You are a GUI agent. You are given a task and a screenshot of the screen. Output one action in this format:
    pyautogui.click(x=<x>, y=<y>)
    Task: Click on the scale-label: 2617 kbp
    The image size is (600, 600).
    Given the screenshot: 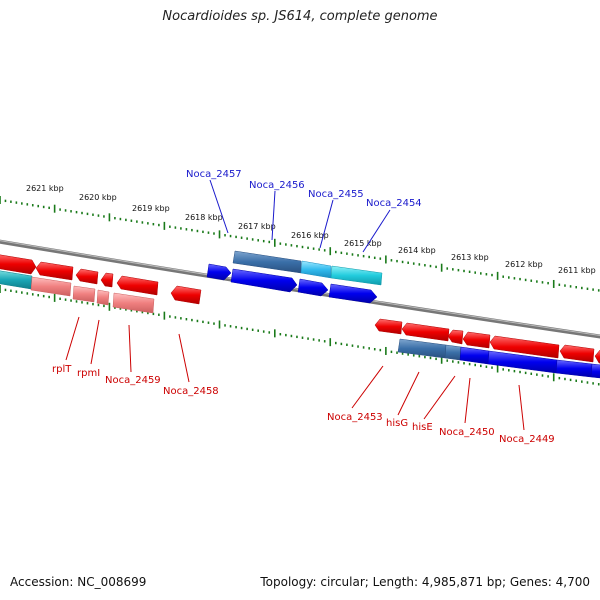 What is the action you would take?
    pyautogui.click(x=257, y=226)
    